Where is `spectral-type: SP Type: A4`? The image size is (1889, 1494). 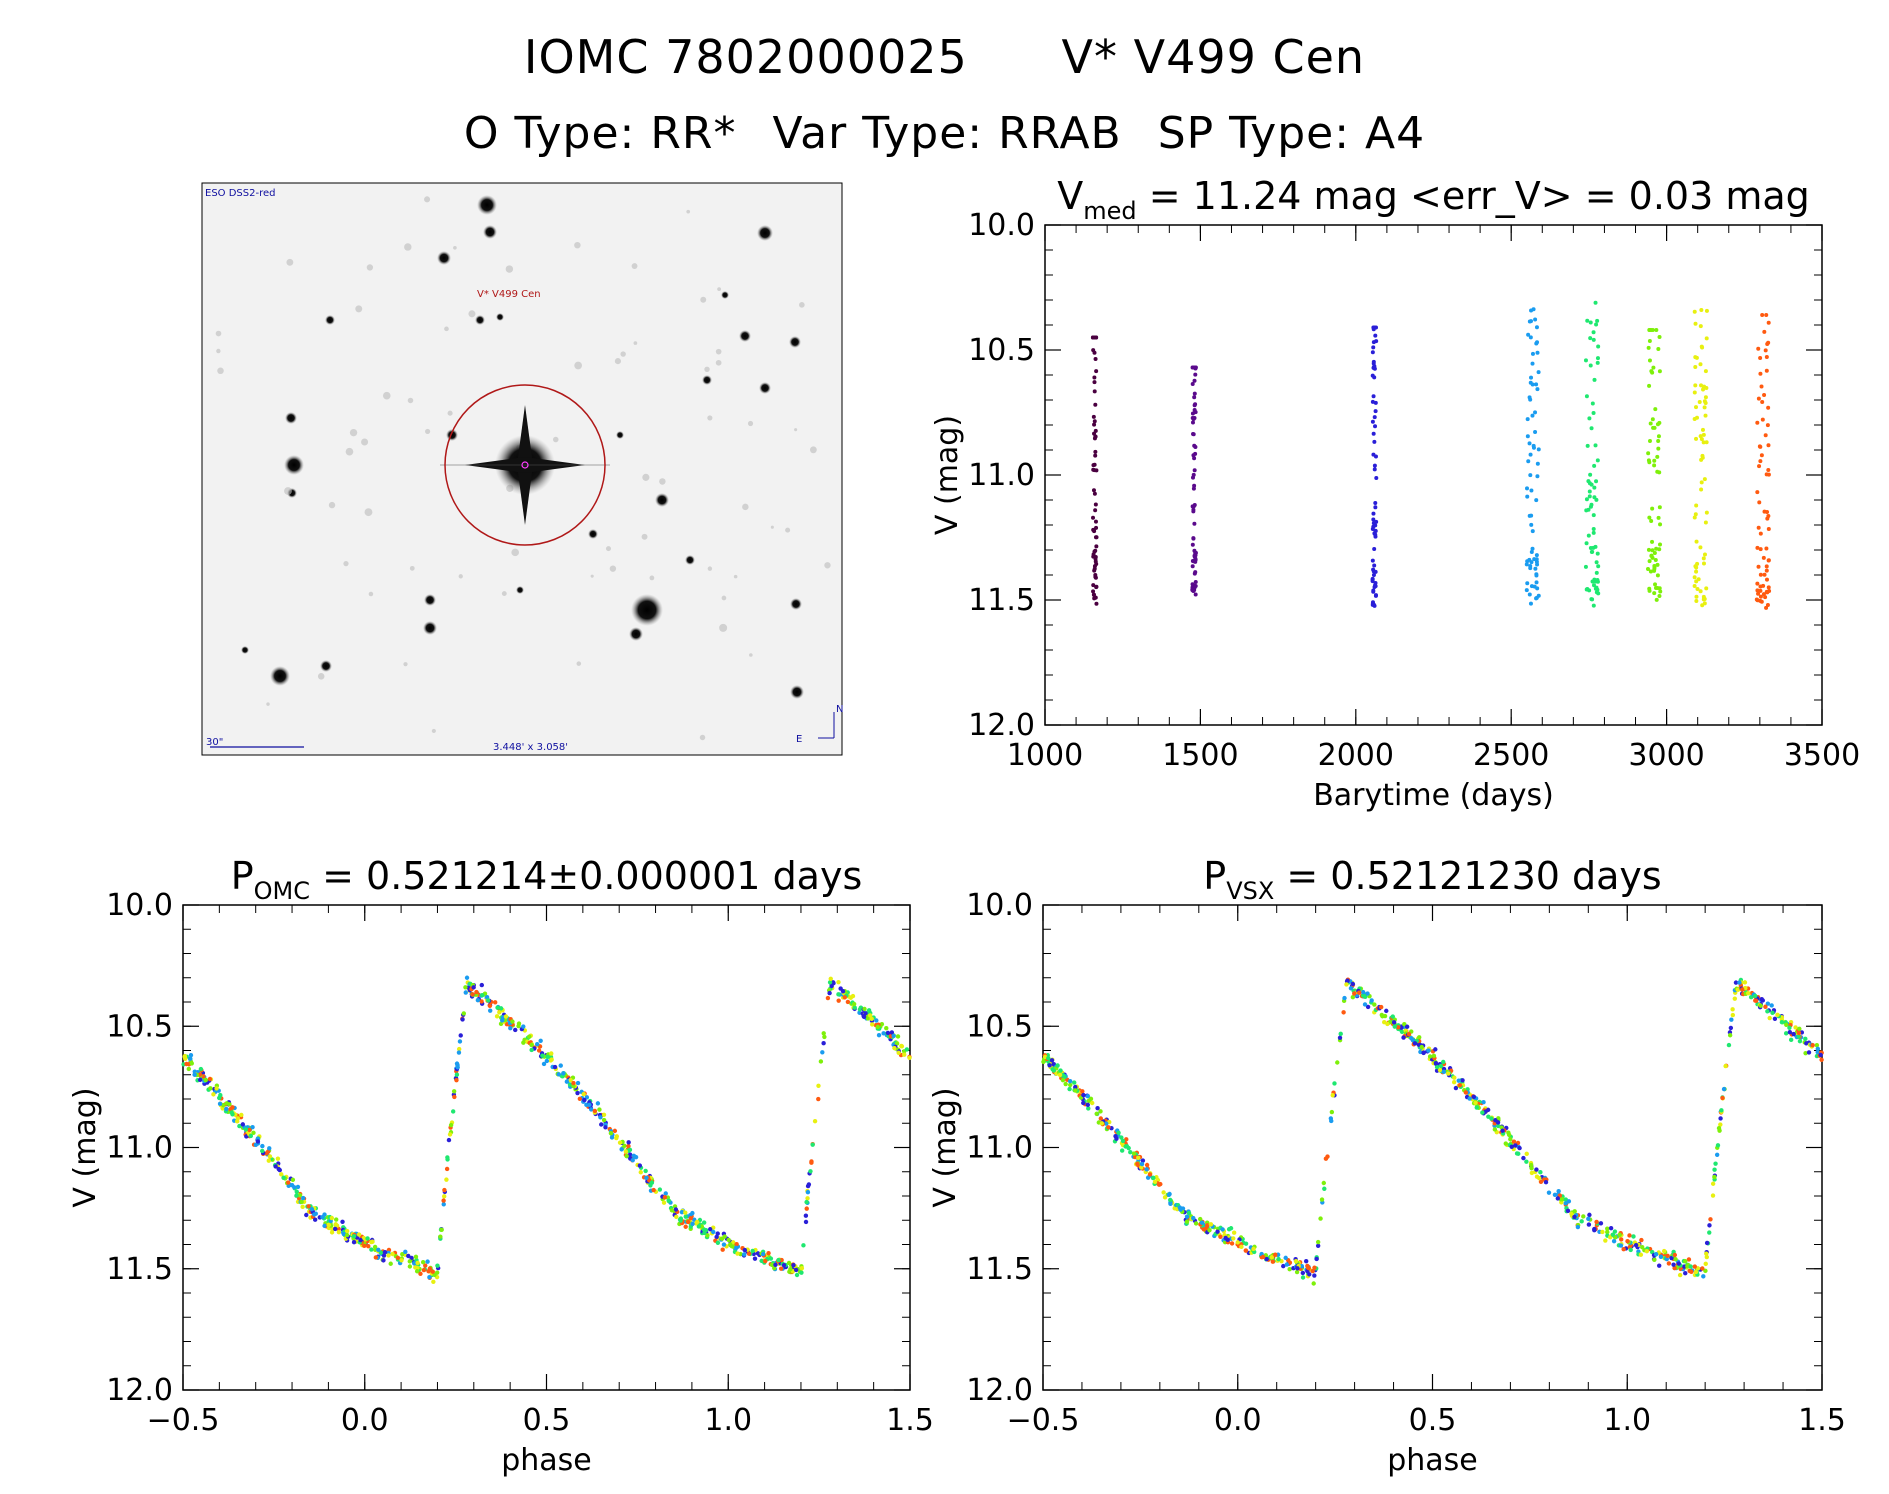
spectral-type: SP Type: A4 is located at coordinates (1291, 133).